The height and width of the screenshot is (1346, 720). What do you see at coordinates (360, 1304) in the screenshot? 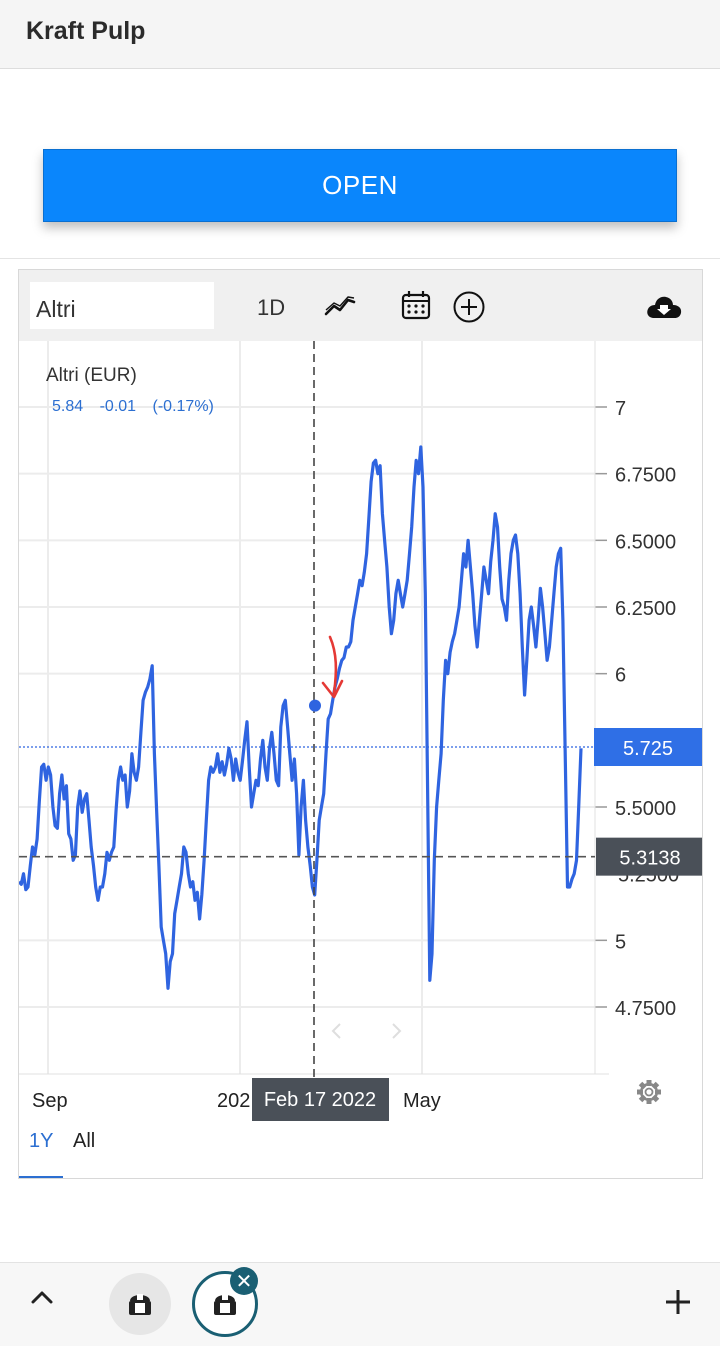
I see `bottom-navigation: ✕` at bounding box center [360, 1304].